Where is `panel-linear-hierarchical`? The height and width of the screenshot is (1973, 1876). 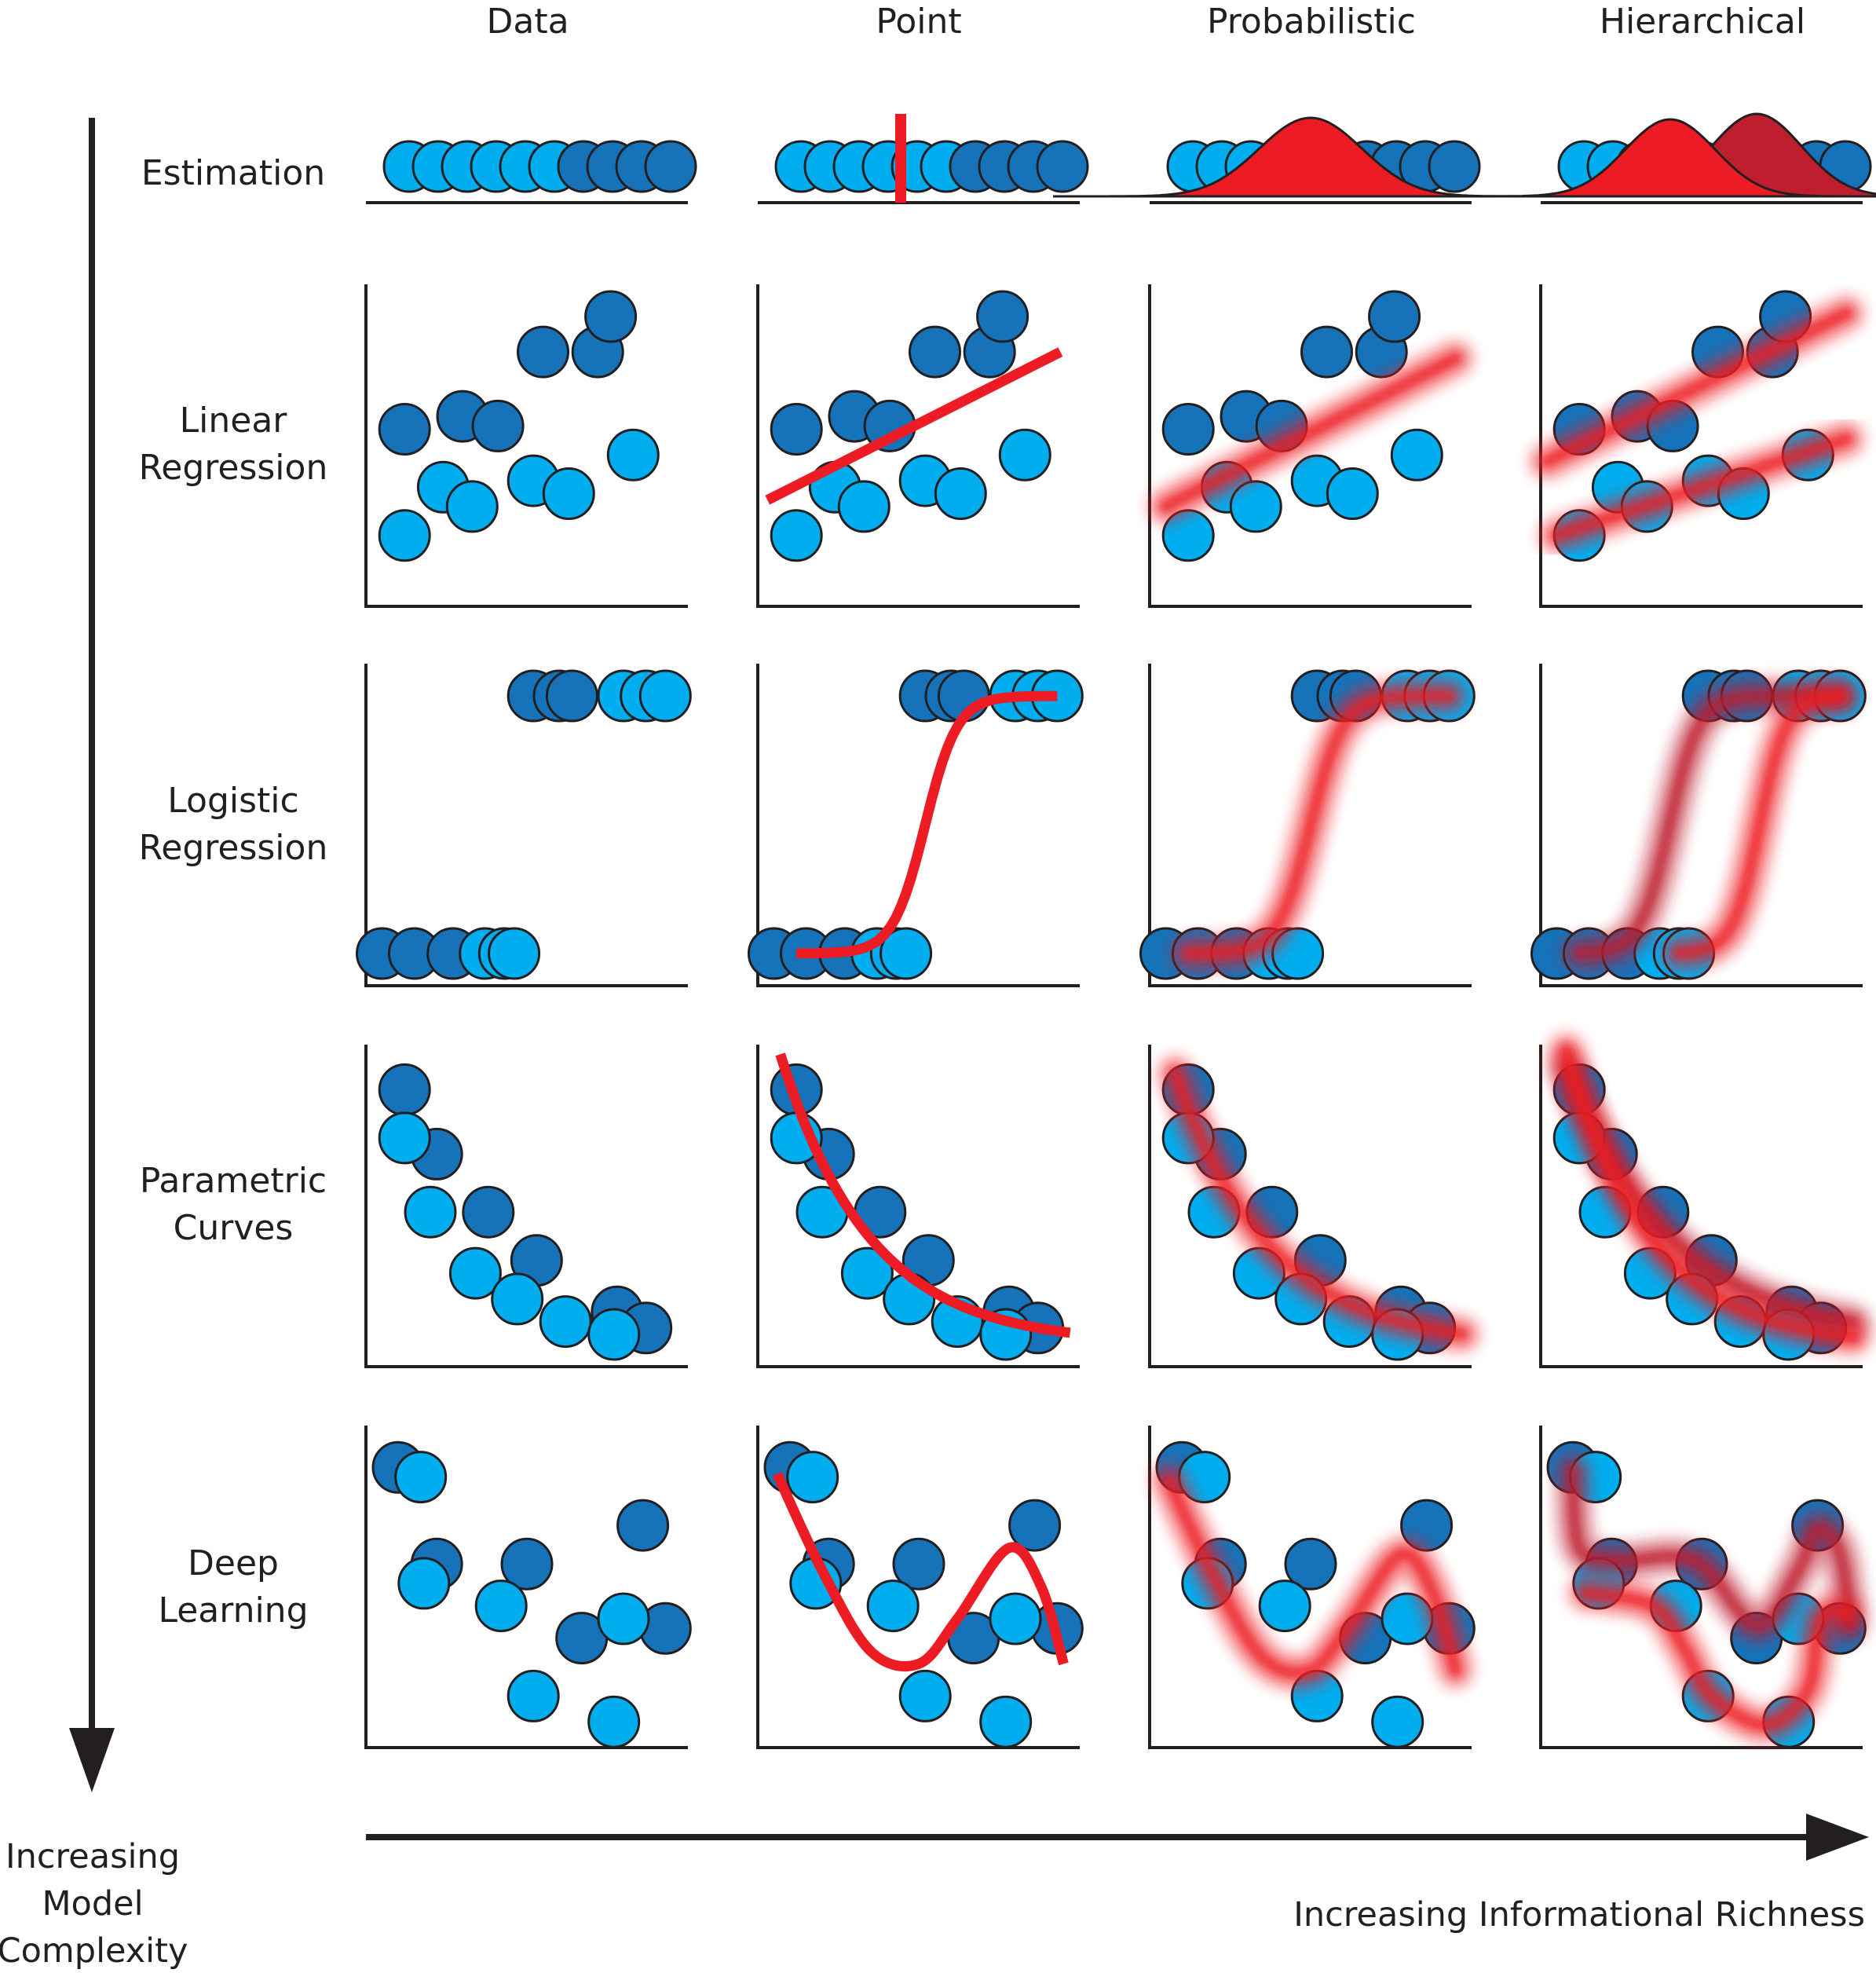 panel-linear-hierarchical is located at coordinates (1697, 446).